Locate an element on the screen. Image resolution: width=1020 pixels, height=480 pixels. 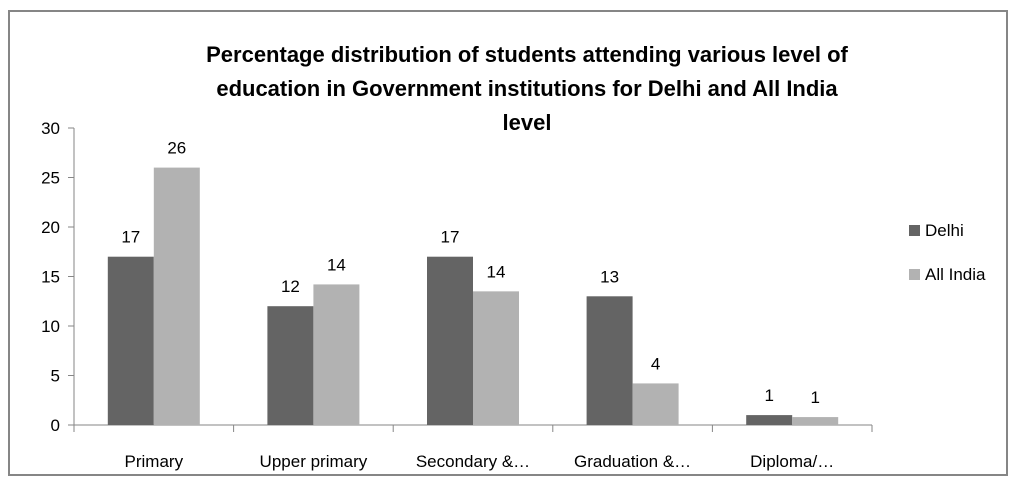
data-label: 13 is located at coordinates (609, 276).